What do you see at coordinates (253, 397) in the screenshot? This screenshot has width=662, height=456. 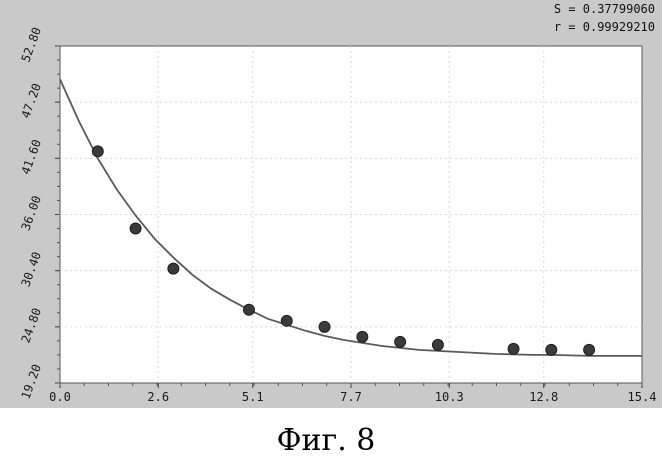 I see `x-tick-label: 5.1` at bounding box center [253, 397].